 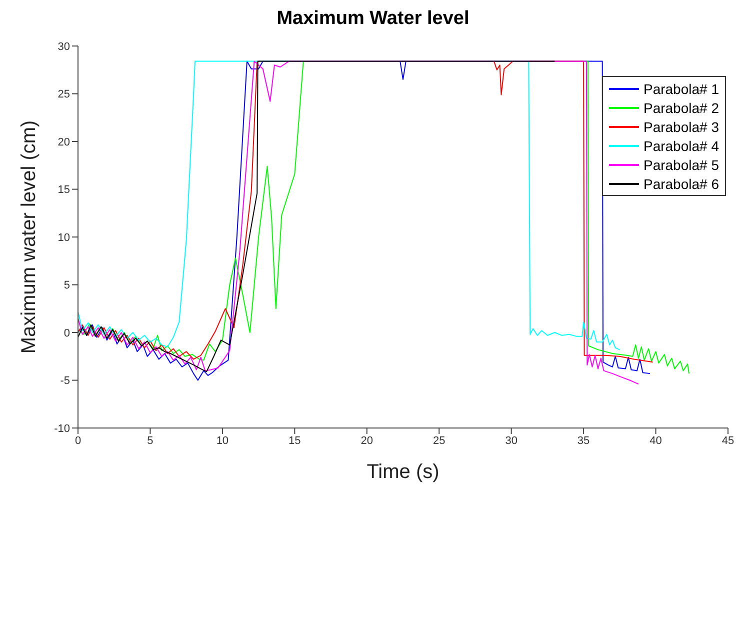 What do you see at coordinates (728, 440) in the screenshot?
I see `x-tick-label: 45` at bounding box center [728, 440].